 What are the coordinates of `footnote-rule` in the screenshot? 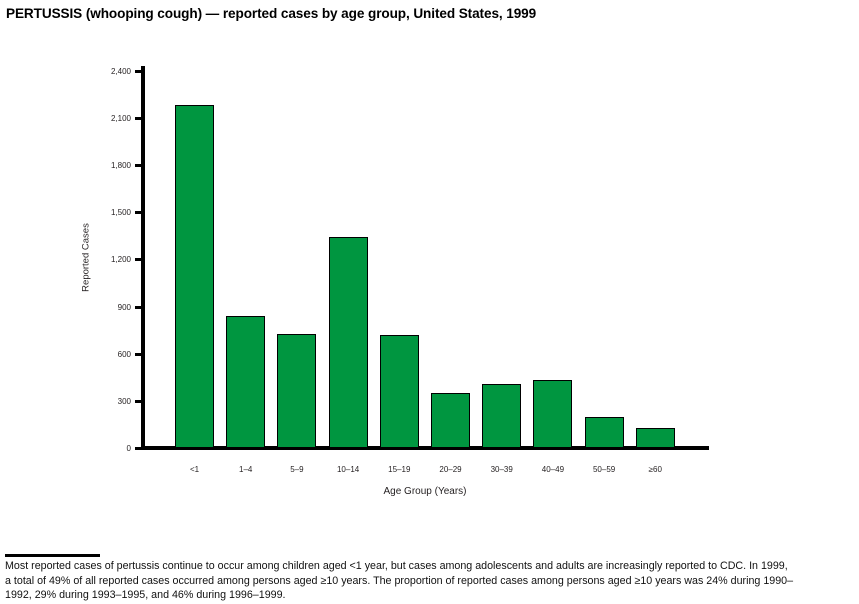 It's located at (52, 556).